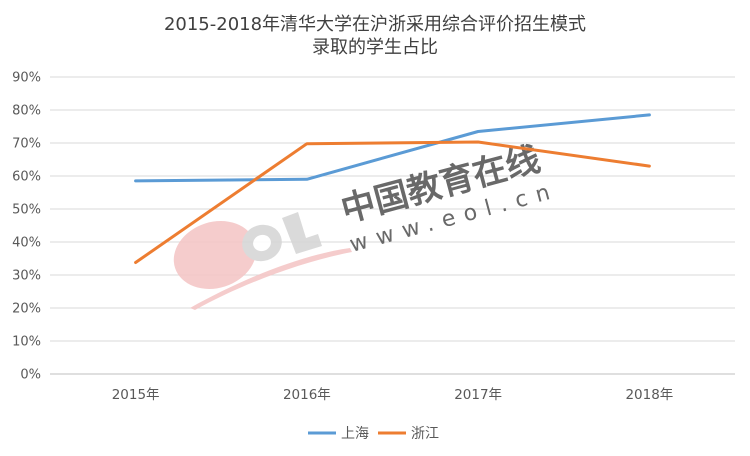 Image resolution: width=750 pixels, height=456 pixels. Describe the element at coordinates (215, 255) in the screenshot. I see `watermark-logo-e` at that location.